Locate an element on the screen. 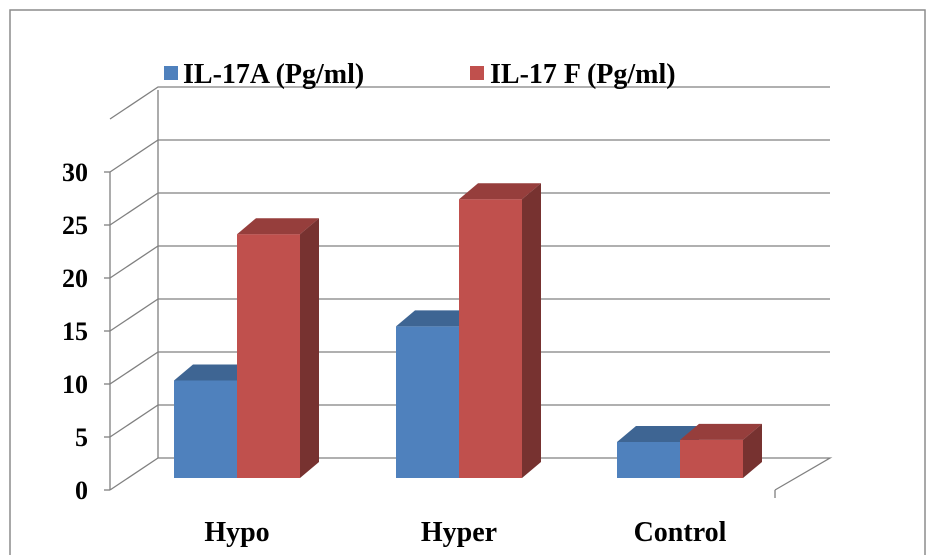  legend-label: IL-17A (Pg/ml) is located at coordinates (273, 74).